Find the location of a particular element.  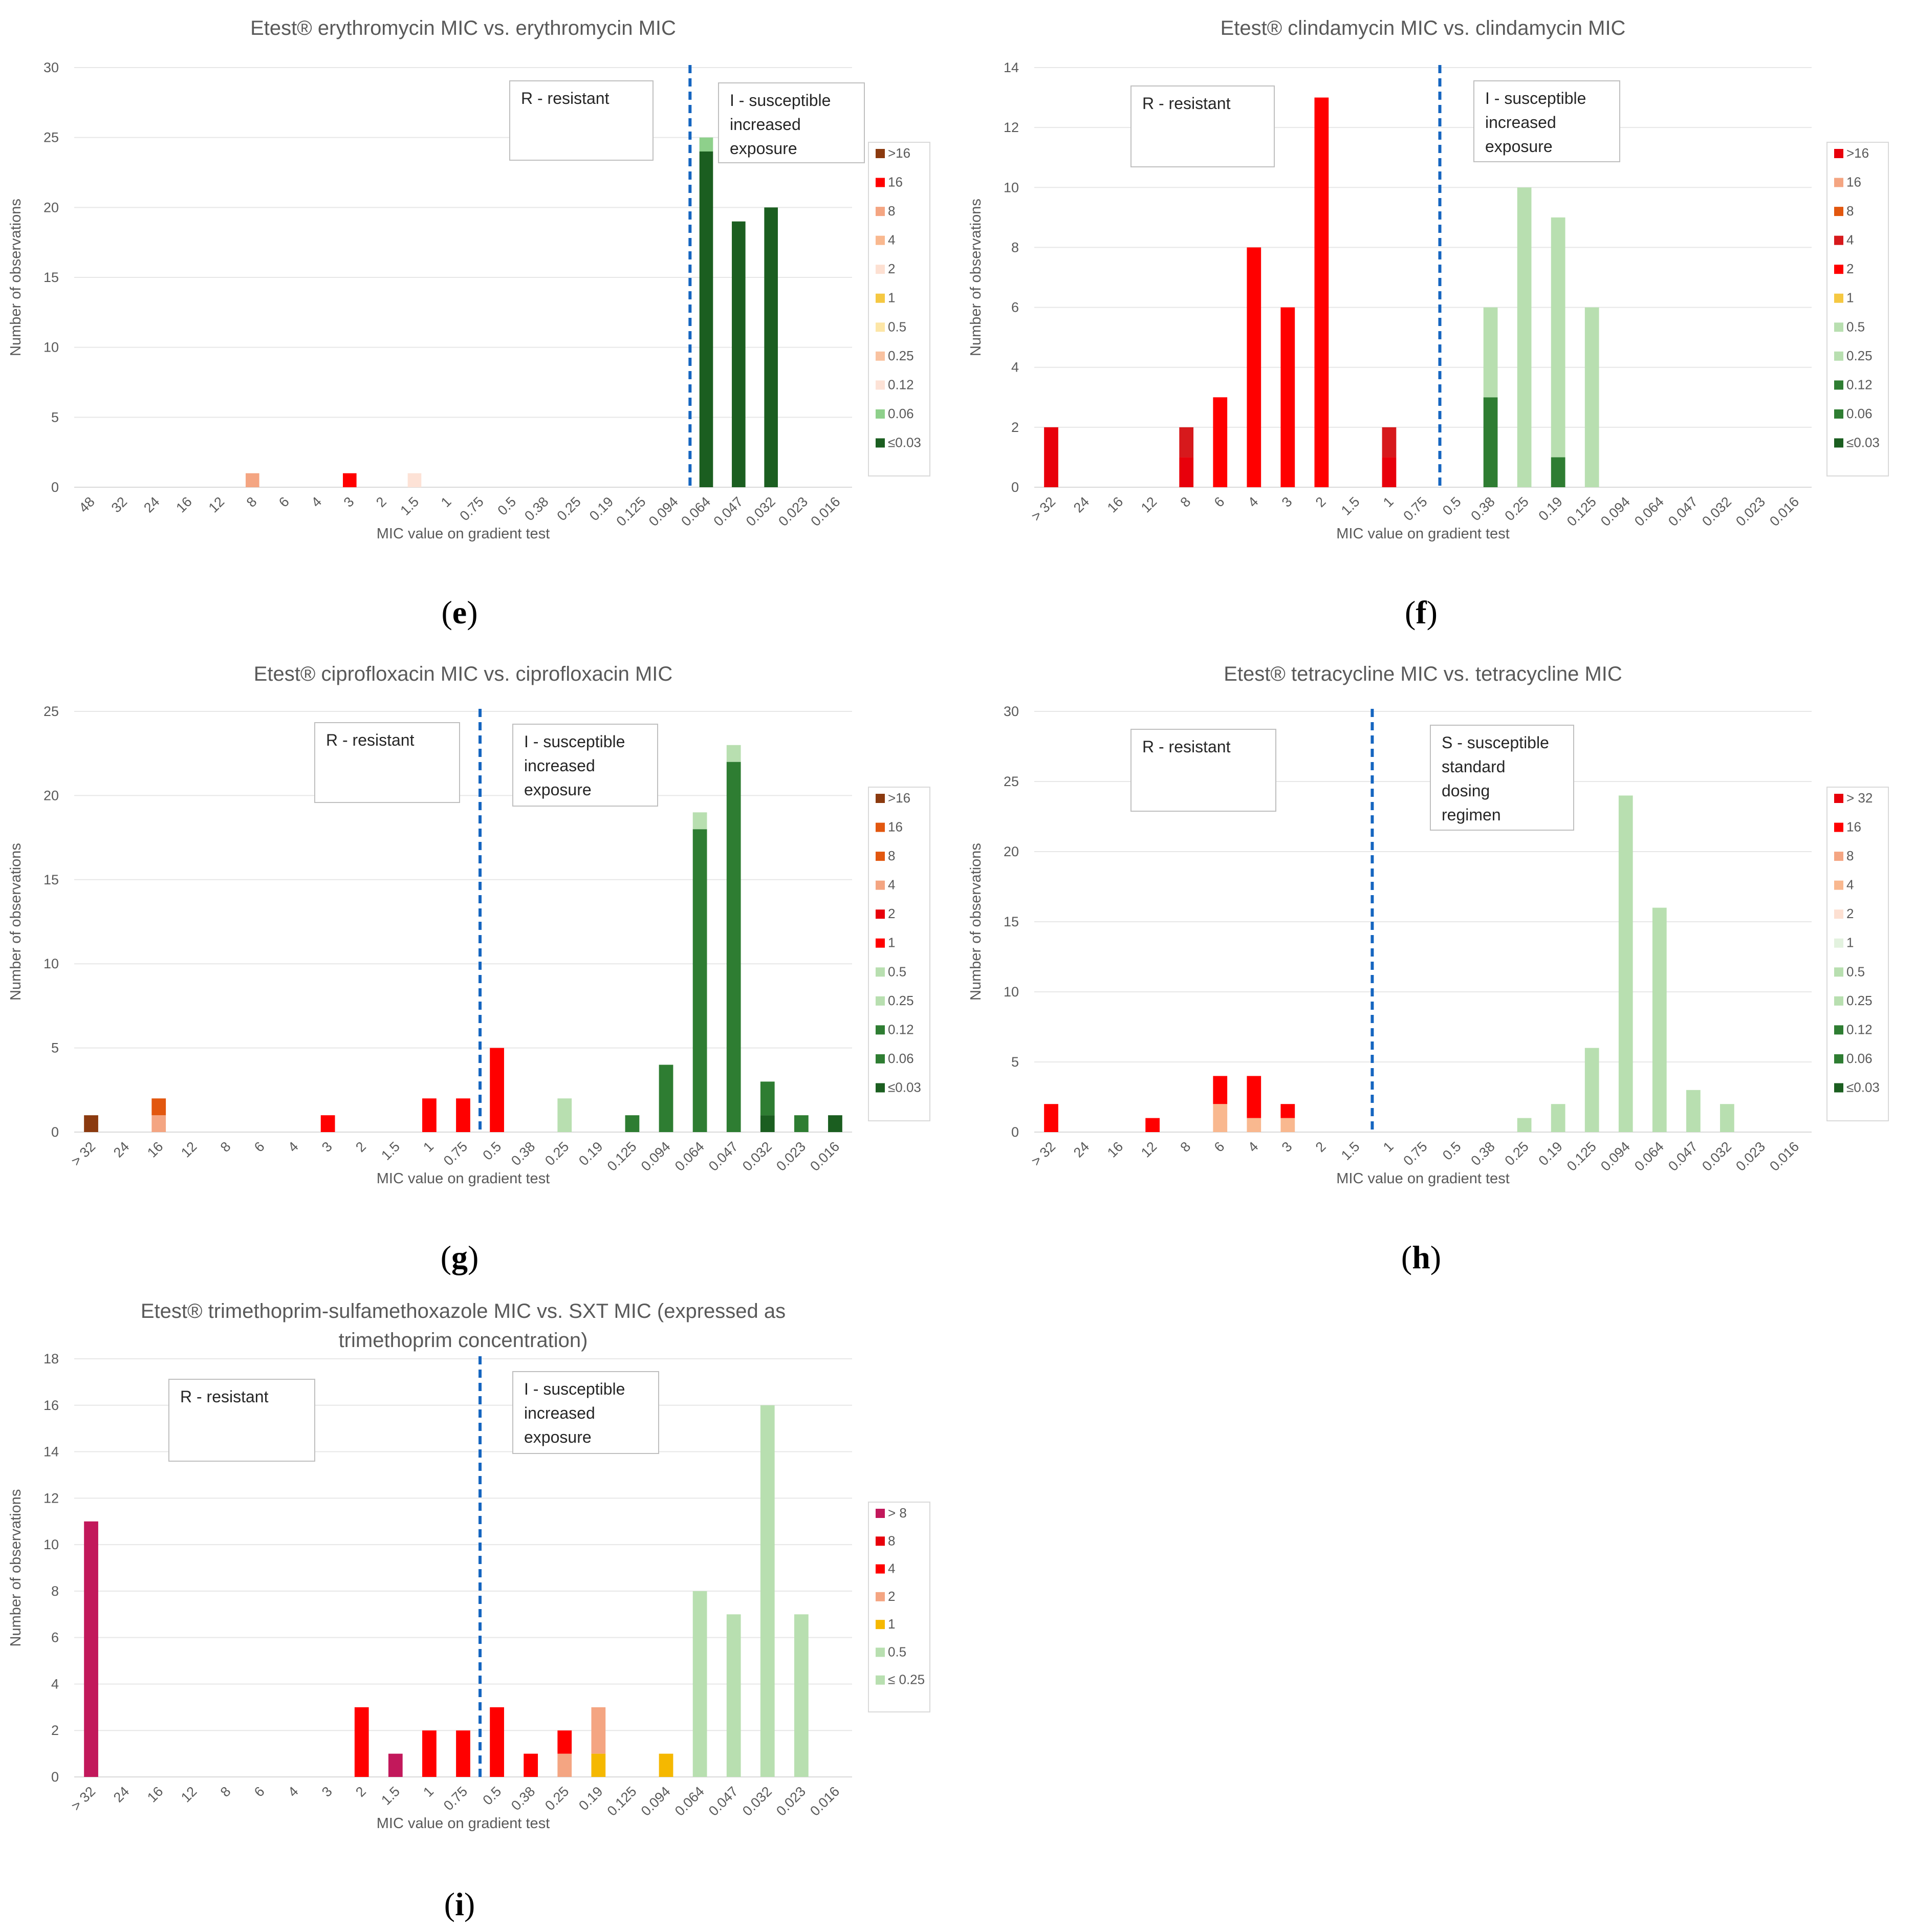

legend-label: > 32 is located at coordinates (1860, 798).